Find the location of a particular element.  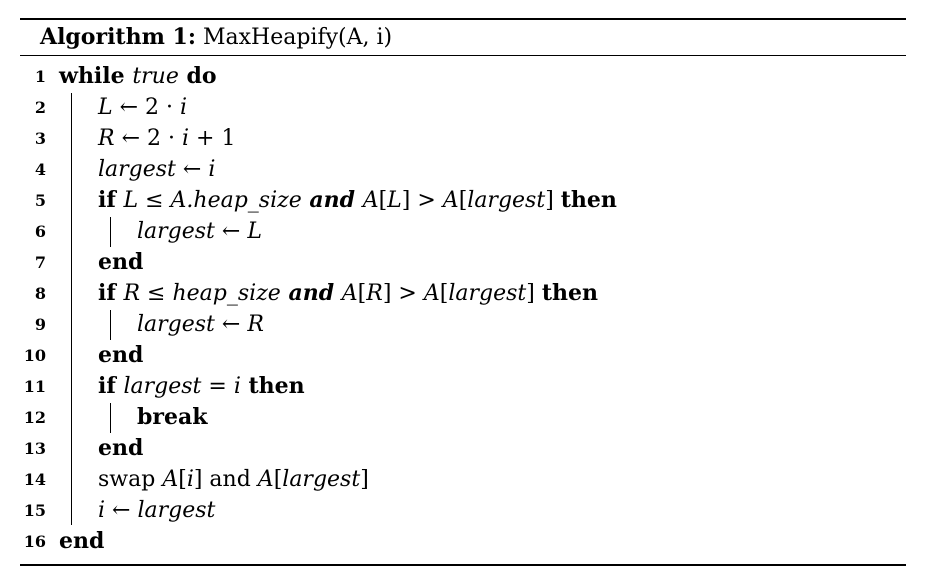

code-token: break is located at coordinates (172, 417).